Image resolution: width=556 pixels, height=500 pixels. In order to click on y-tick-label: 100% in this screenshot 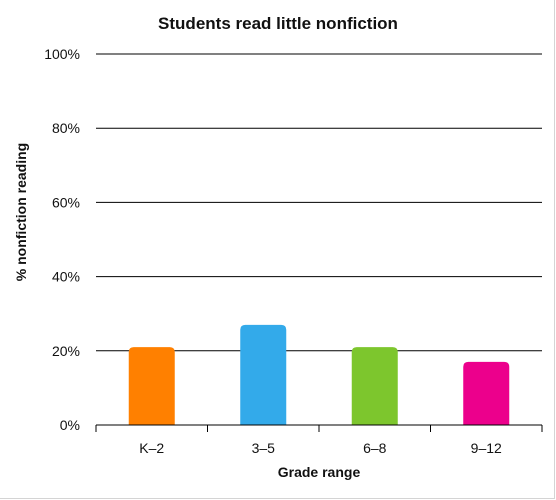, I will do `click(62, 54)`.